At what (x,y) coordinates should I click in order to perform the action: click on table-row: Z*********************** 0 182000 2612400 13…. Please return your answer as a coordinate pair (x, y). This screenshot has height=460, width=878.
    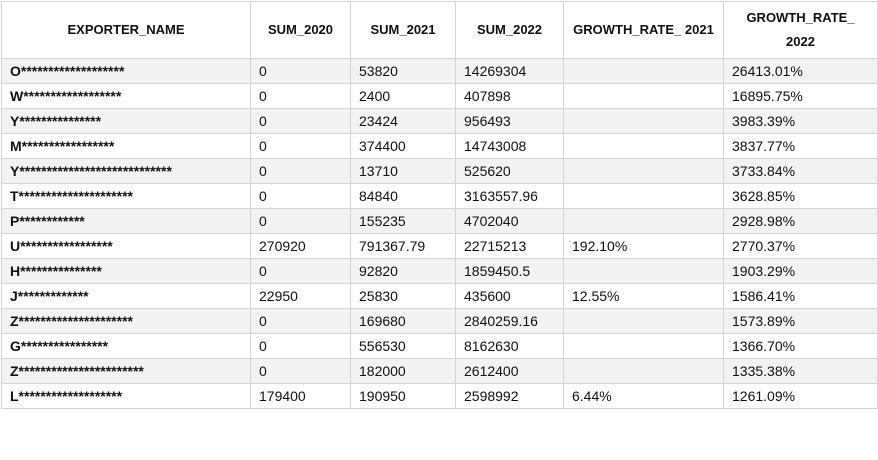
    Looking at the image, I should click on (439, 371).